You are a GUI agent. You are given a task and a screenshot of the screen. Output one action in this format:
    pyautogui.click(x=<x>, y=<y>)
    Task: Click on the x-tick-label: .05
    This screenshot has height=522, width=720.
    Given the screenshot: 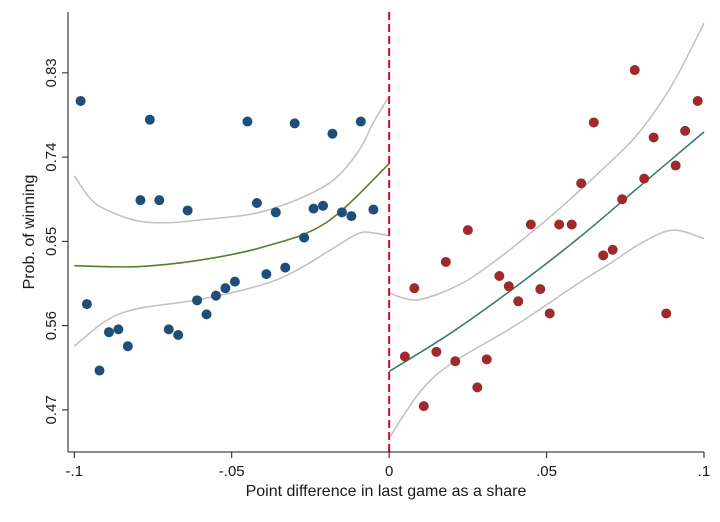 What is the action you would take?
    pyautogui.click(x=546, y=471)
    